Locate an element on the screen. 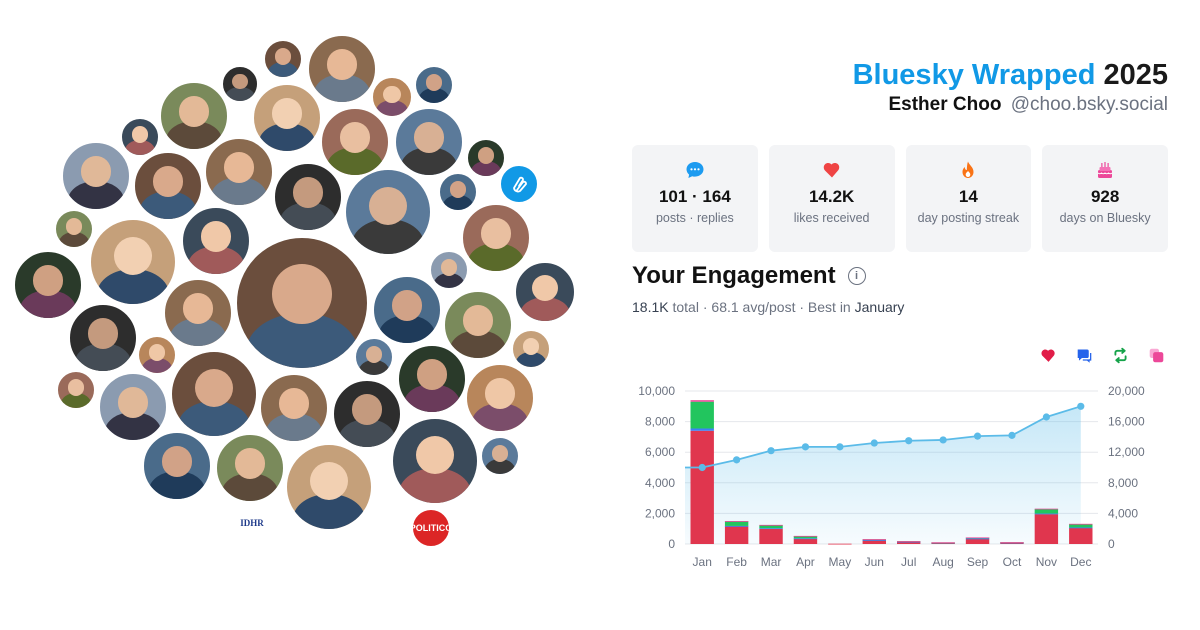 The height and width of the screenshot is (630, 1200). engagement-best-label: Best in is located at coordinates (829, 307).